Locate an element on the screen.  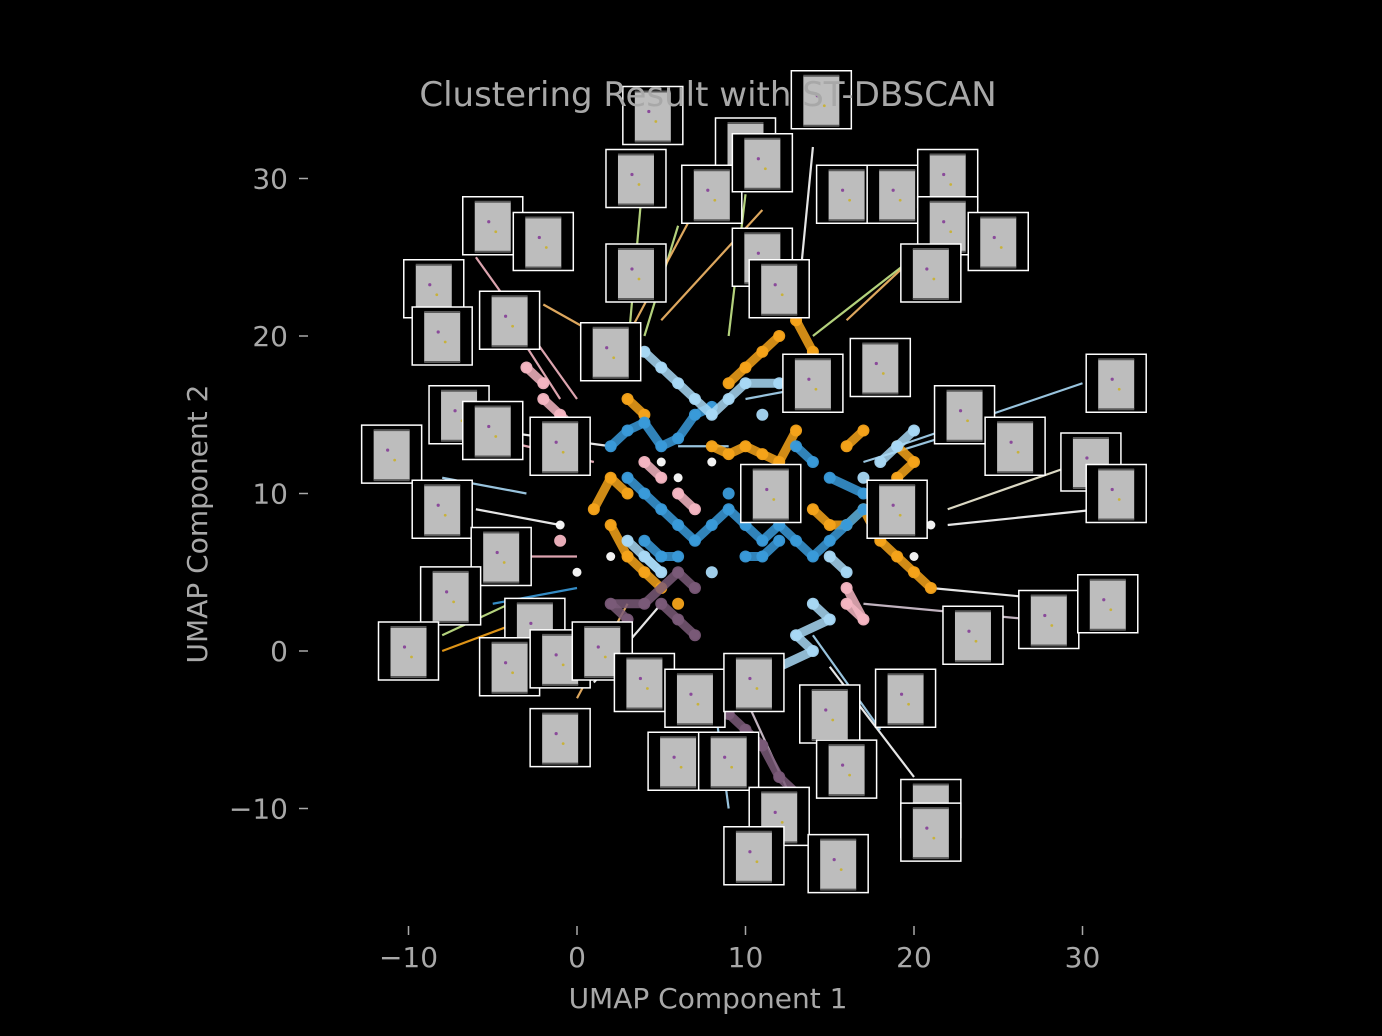
cluster-group is located at coordinates (737, 481).